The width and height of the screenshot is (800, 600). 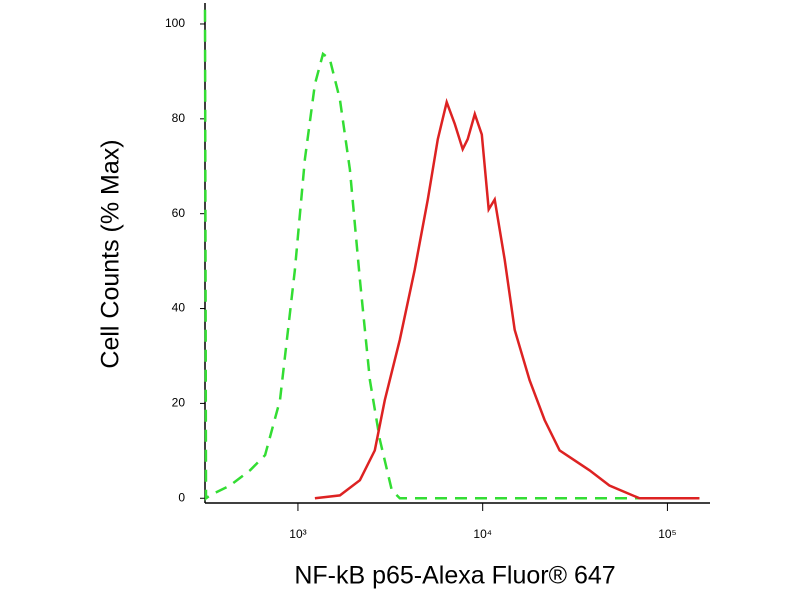 I want to click on y-tick-label: 20, so click(x=179, y=403).